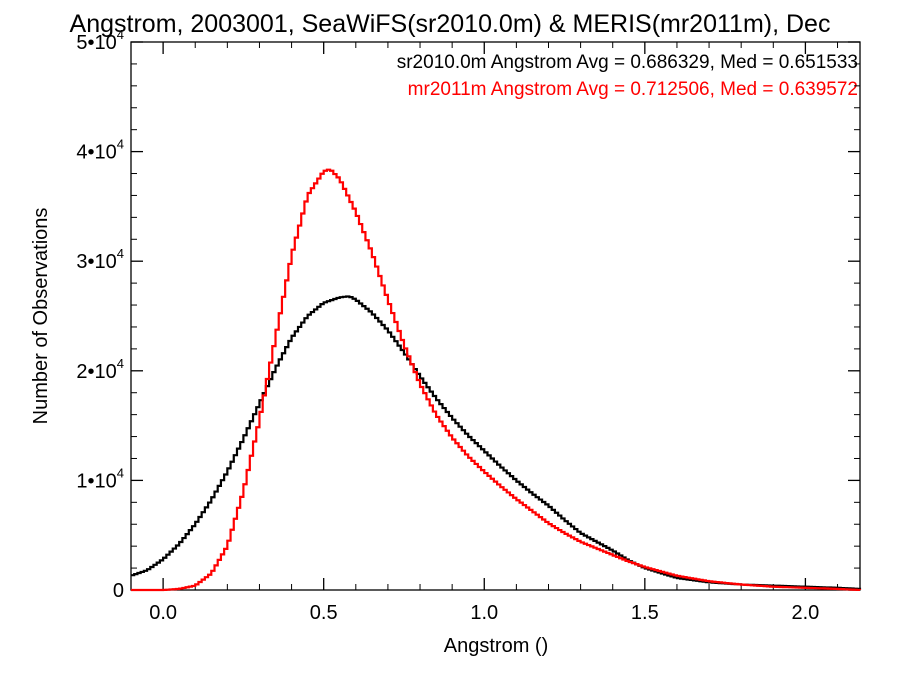 This screenshot has height=675, width=900. Describe the element at coordinates (100, 369) in the screenshot. I see `y-tick-label: 2•104` at that location.